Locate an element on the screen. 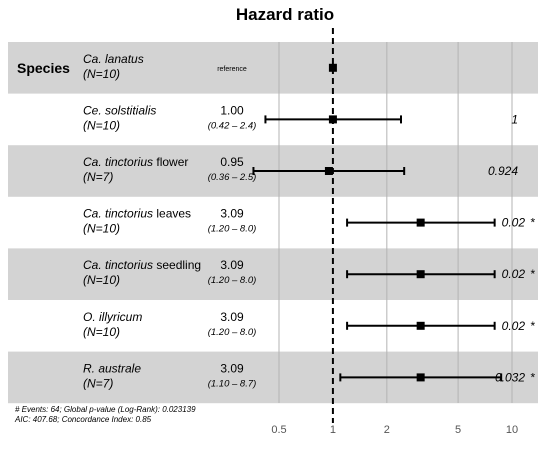 This screenshot has width=550, height=450. x-tick-label: 10 is located at coordinates (512, 430).